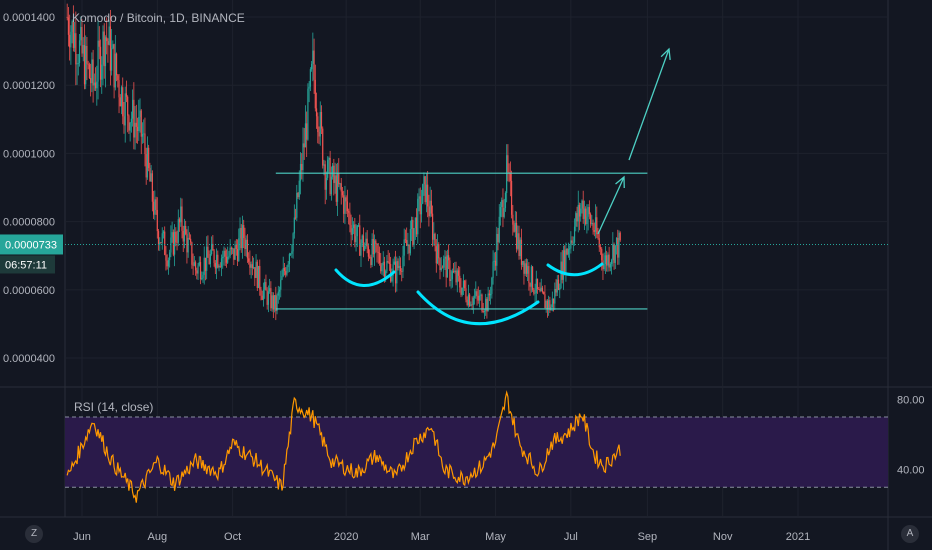 Image resolution: width=932 pixels, height=550 pixels. What do you see at coordinates (478, 308) in the screenshot?
I see `head-arc` at bounding box center [478, 308].